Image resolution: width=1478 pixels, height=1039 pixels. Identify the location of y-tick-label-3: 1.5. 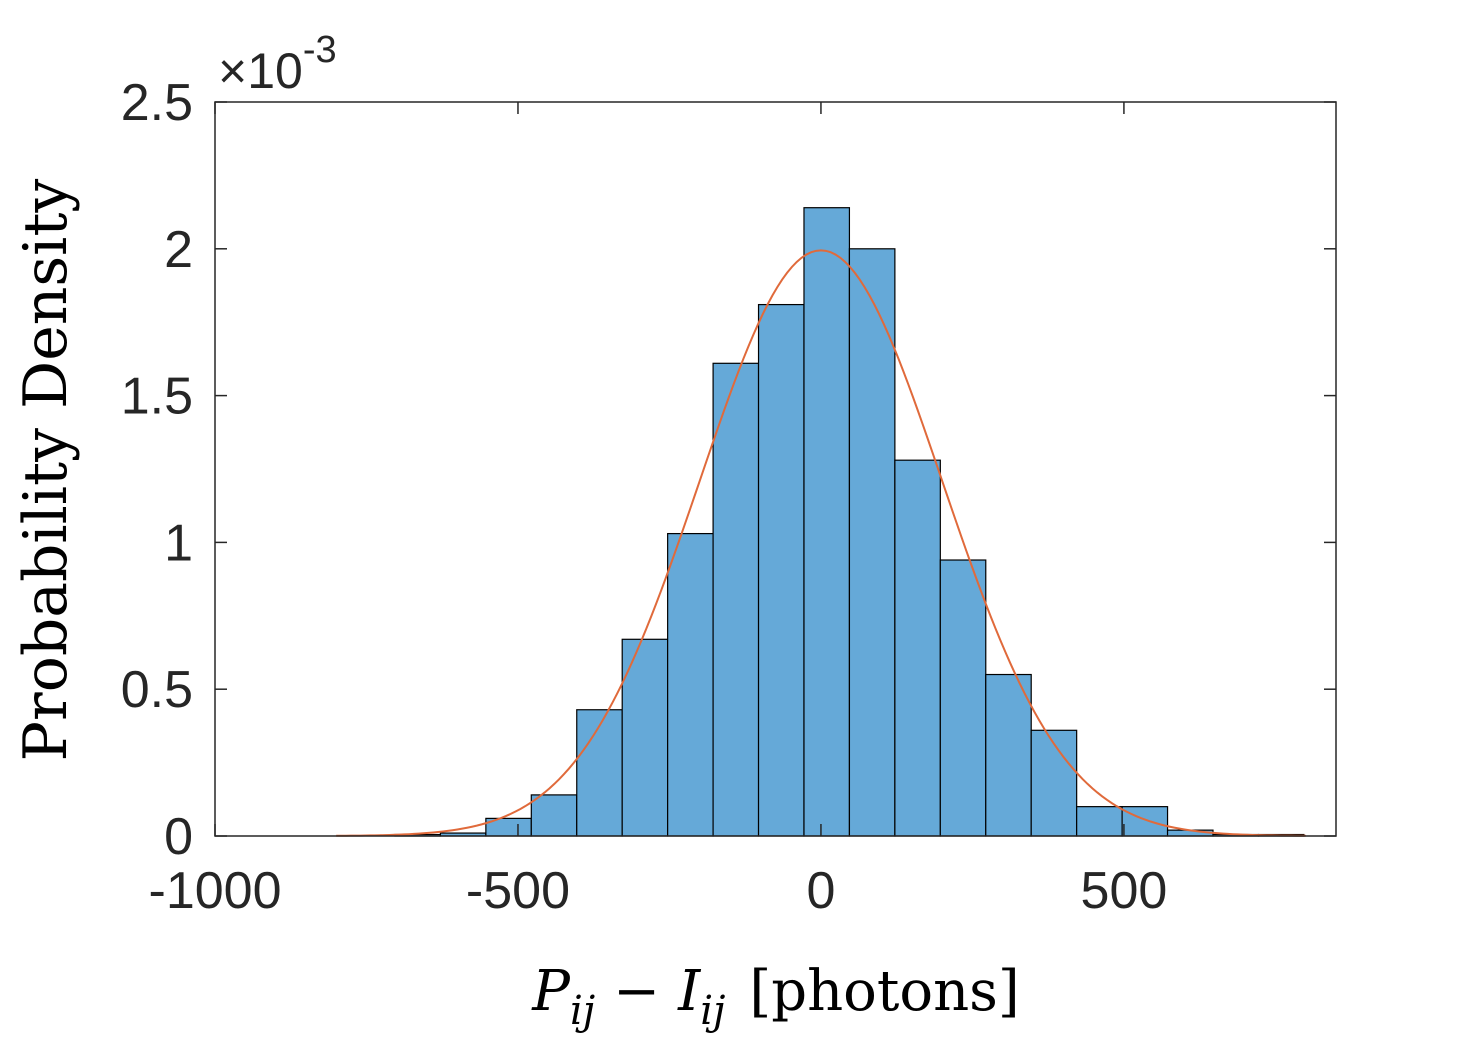
(157, 397).